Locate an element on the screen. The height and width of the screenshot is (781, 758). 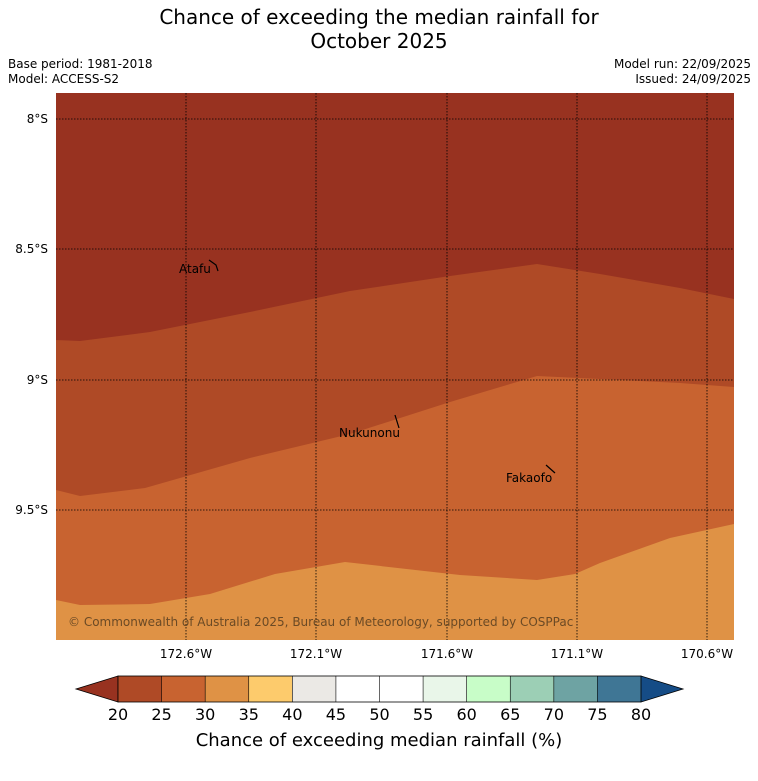
place-labels: Atafu Nukunonu Fakaofo is located at coordinates (365, 373).